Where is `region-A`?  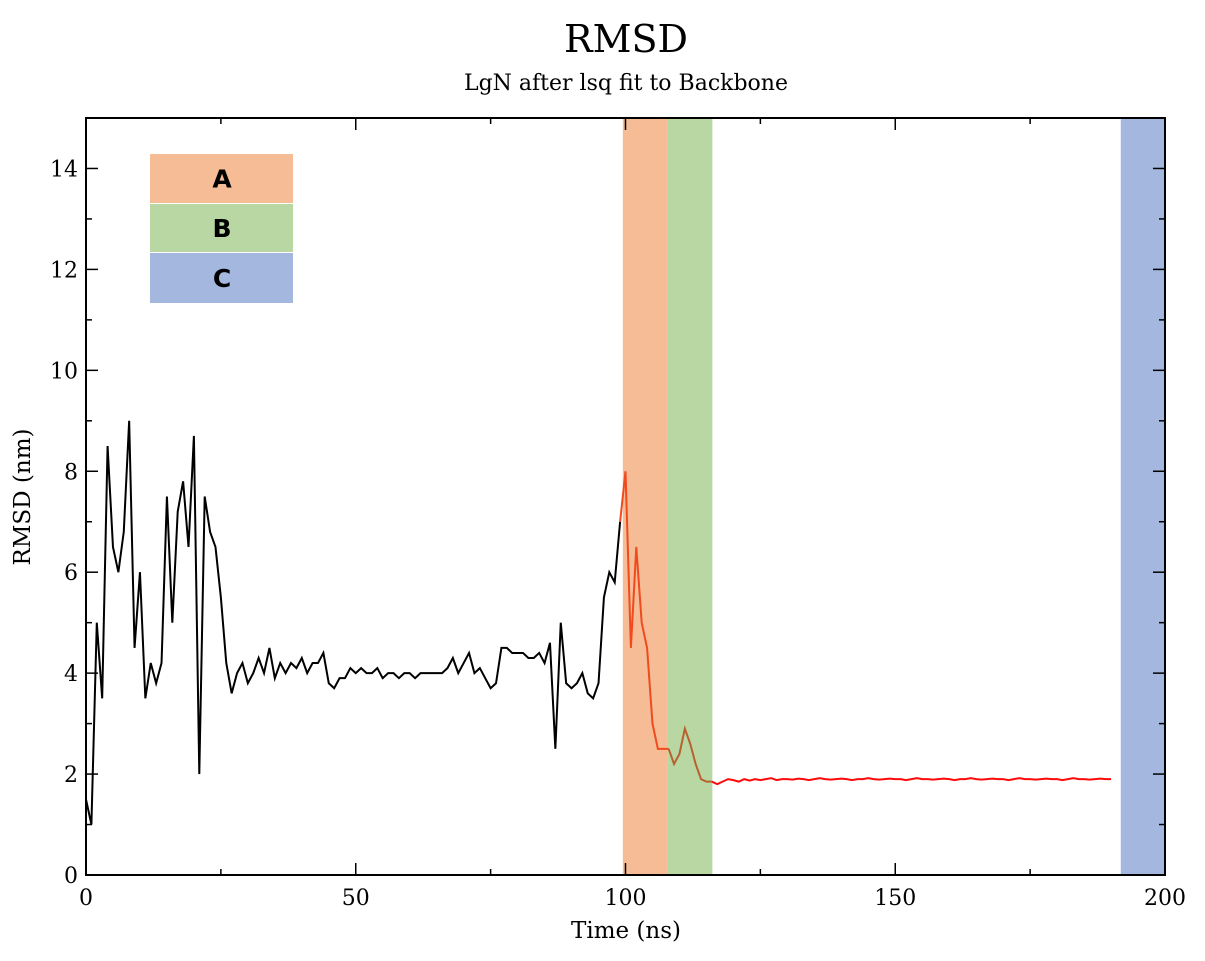
region-A is located at coordinates (645, 496).